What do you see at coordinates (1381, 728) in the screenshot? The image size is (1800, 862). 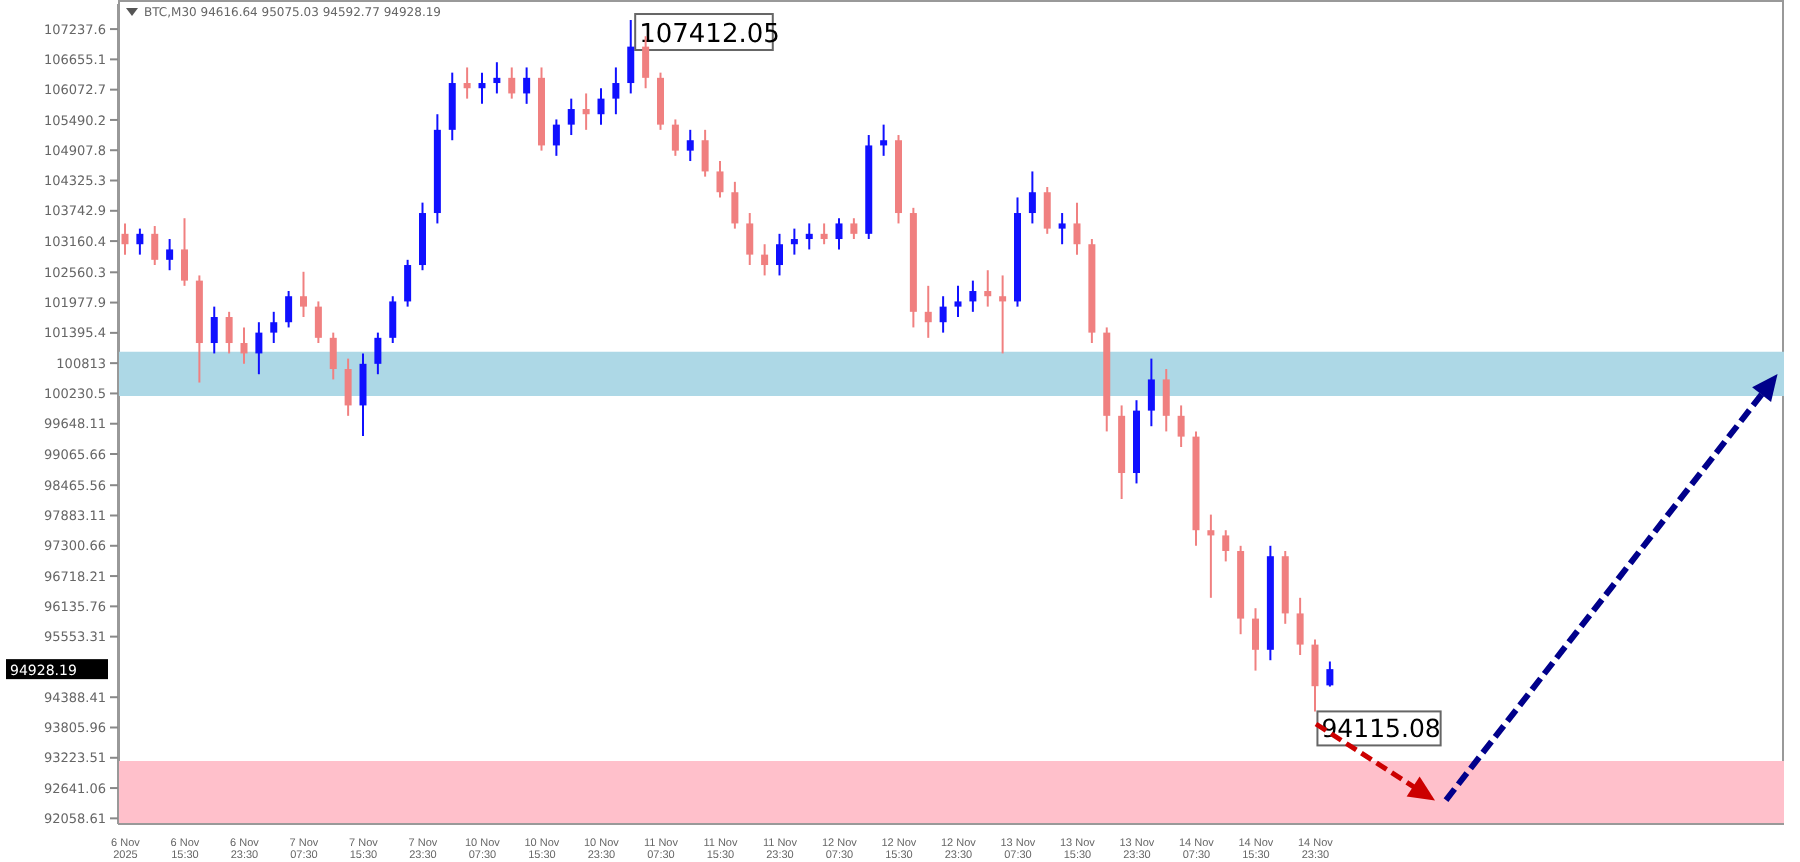 I see `annotation: 94115.08` at bounding box center [1381, 728].